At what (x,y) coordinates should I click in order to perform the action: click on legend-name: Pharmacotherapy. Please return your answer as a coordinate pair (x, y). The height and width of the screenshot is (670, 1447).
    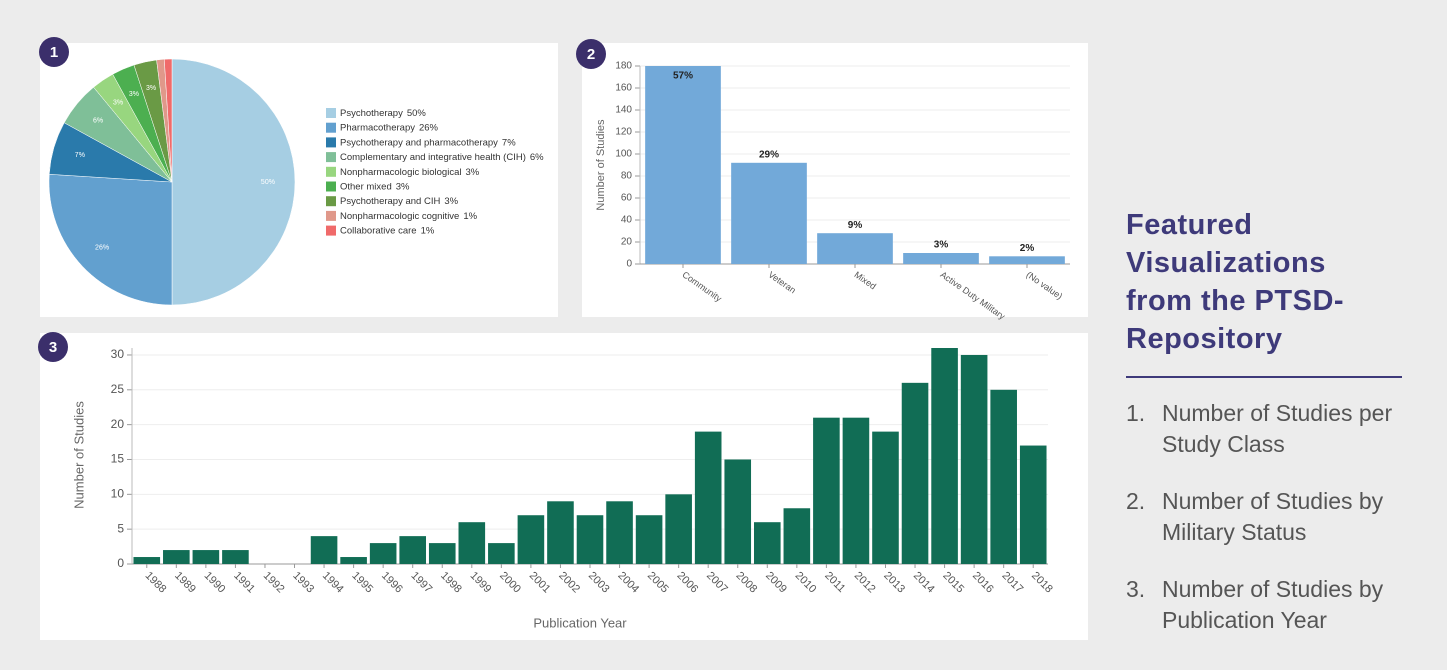
    Looking at the image, I should click on (377, 127).